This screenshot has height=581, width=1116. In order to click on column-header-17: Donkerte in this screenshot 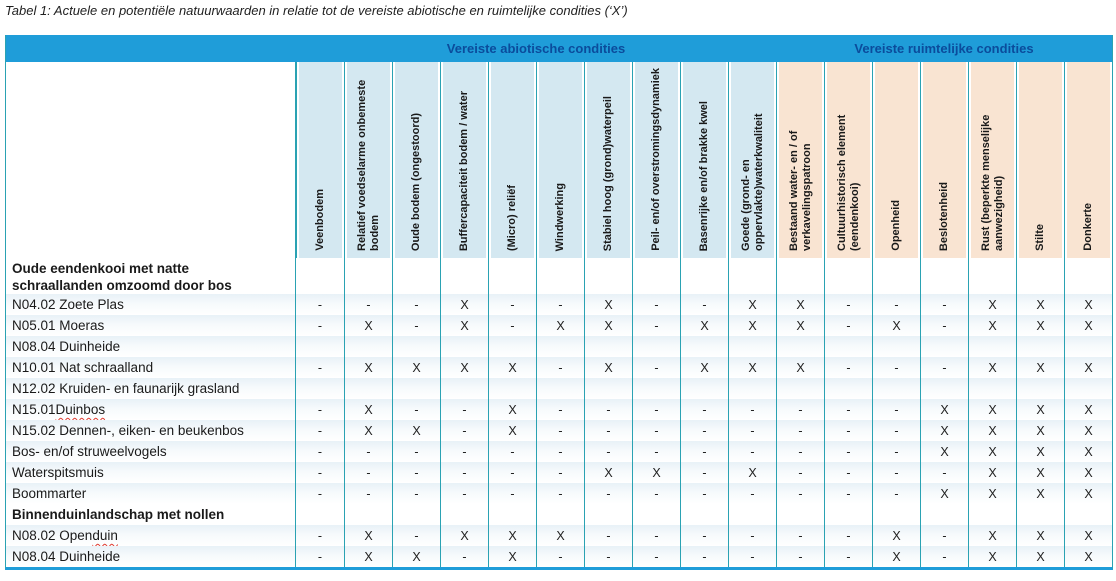, I will do `click(1088, 160)`.